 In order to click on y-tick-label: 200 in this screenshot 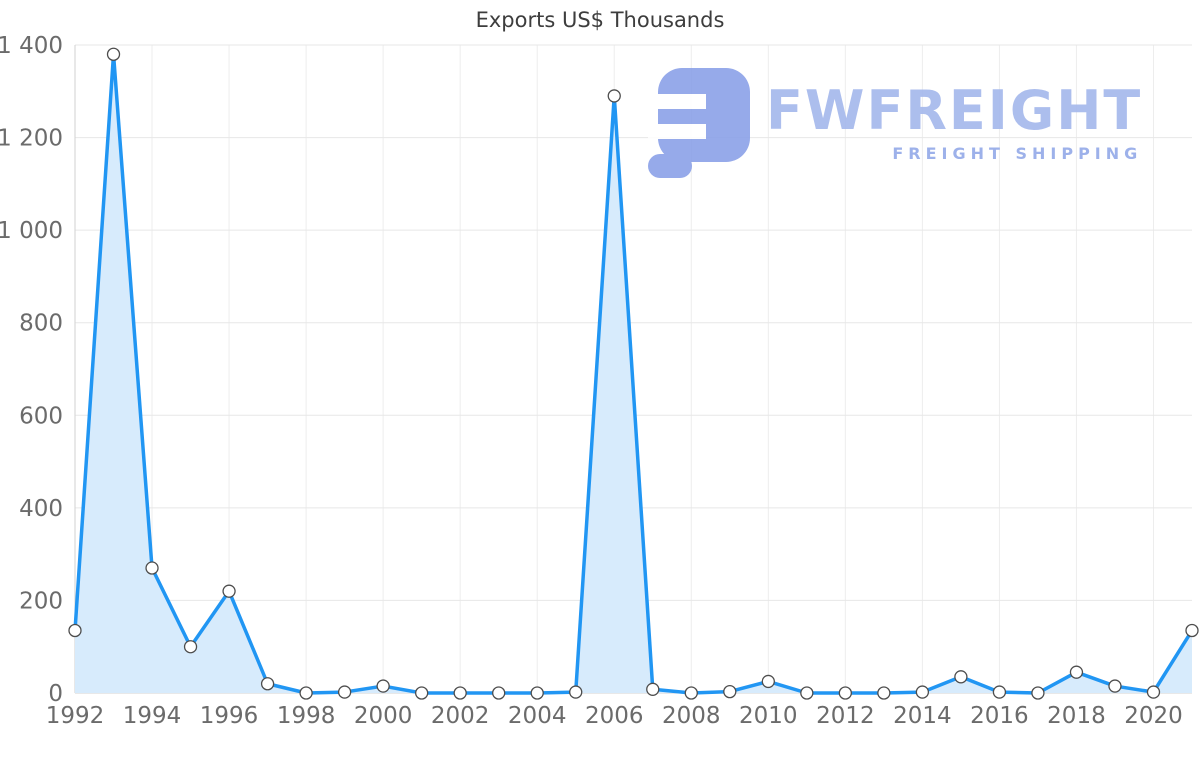, I will do `click(41, 601)`.